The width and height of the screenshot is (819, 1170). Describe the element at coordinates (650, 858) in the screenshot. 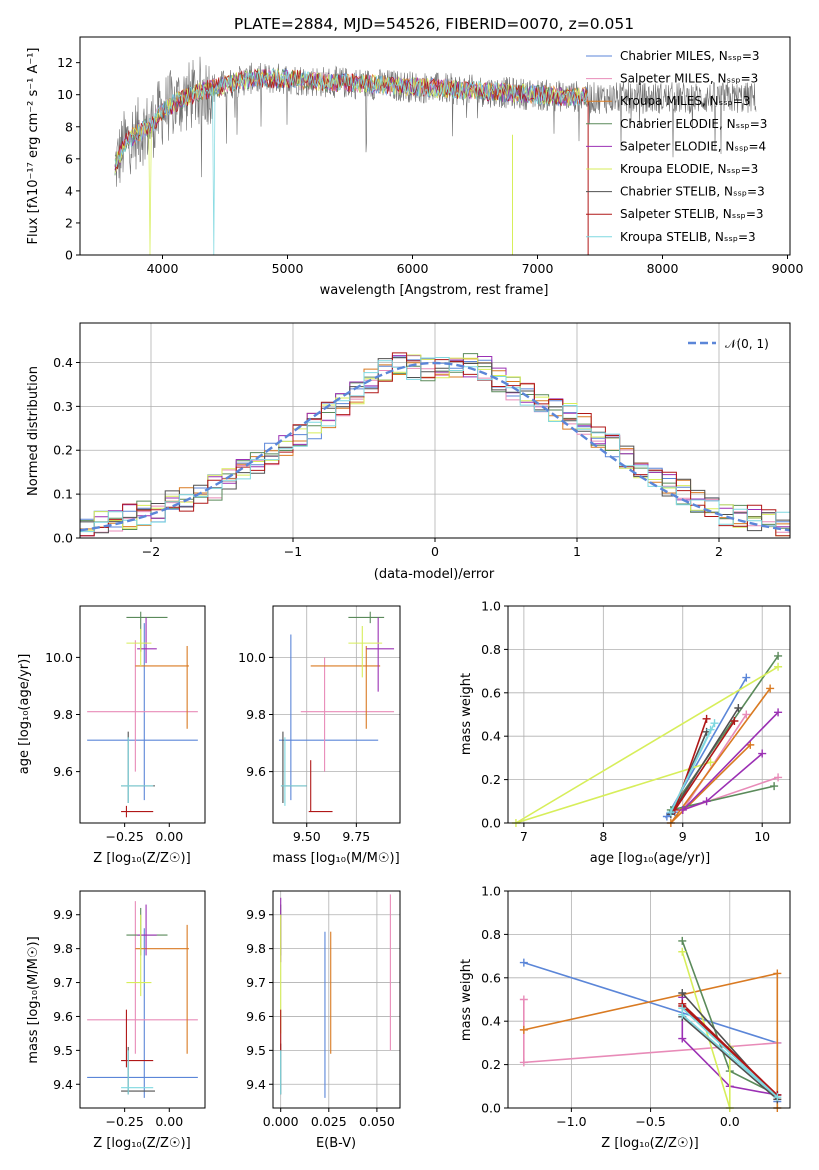

I see `weight-vs-age-panel-x-label: age [log₁₀(age/yr)]` at that location.